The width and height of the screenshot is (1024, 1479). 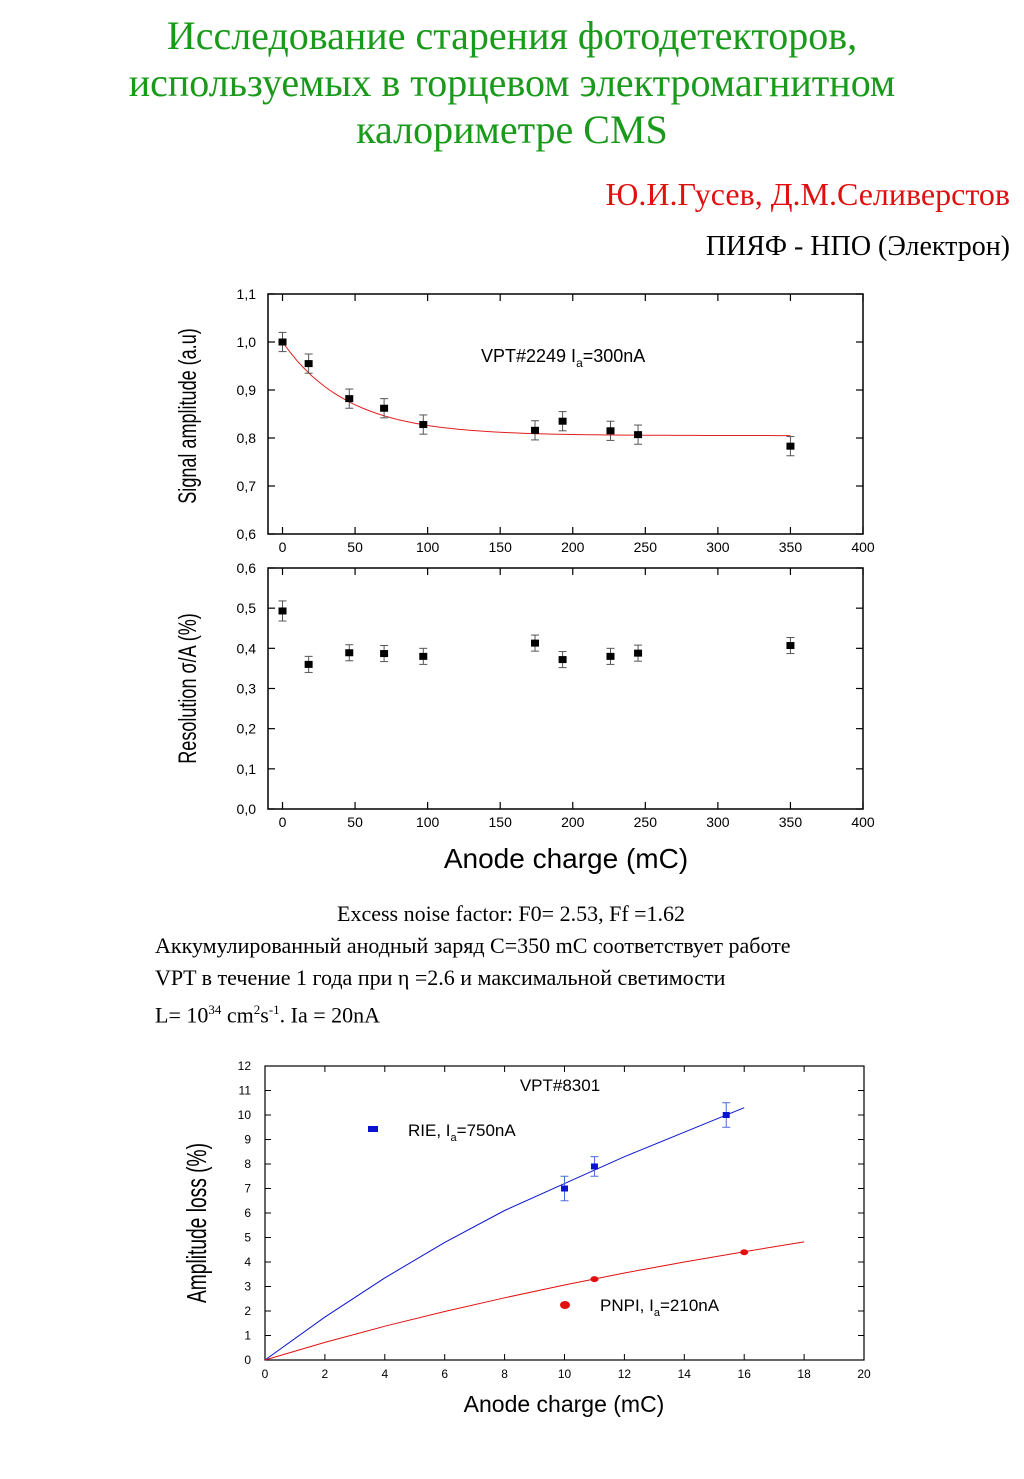 What do you see at coordinates (573, 822) in the screenshot?
I see `resolution-x-tick-label: 200` at bounding box center [573, 822].